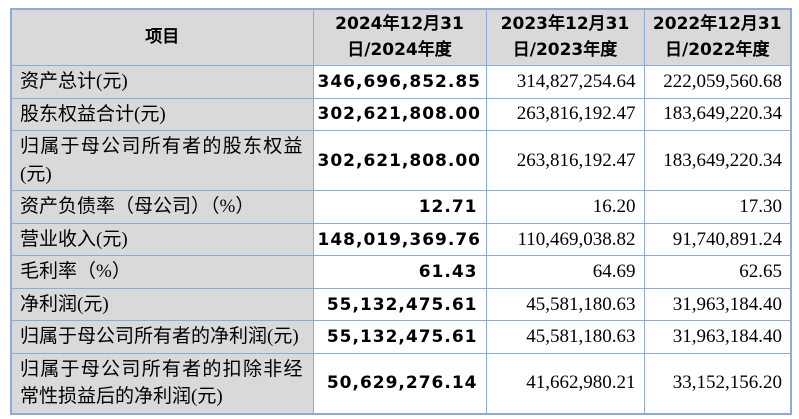 The width and height of the screenshot is (799, 419). What do you see at coordinates (717, 239) in the screenshot?
I see `value-2022: 91,740,891.24` at bounding box center [717, 239].